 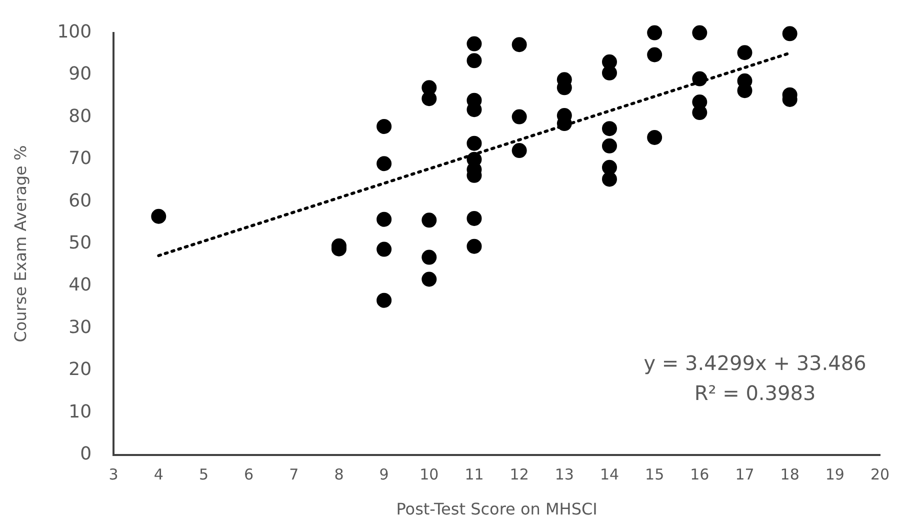 I want to click on y-tick-label: 100, so click(x=74, y=31).